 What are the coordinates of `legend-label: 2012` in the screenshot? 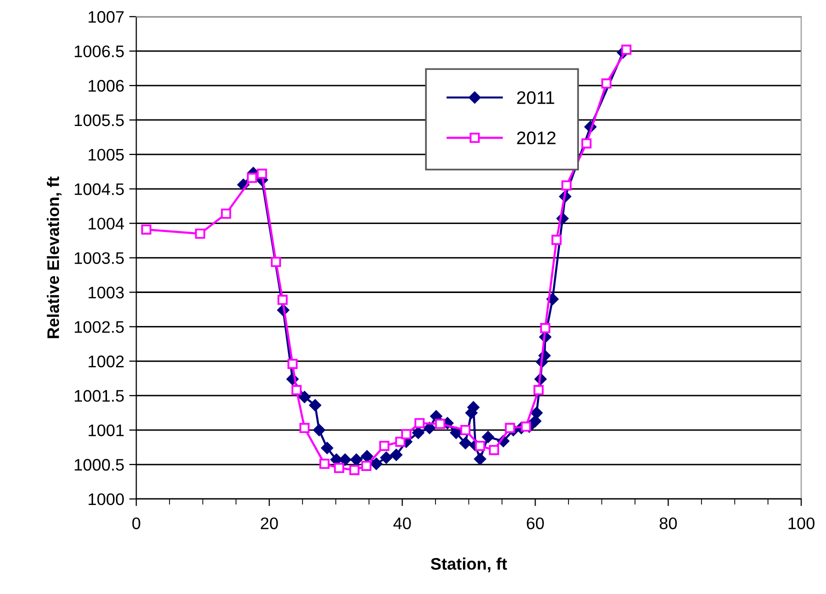 It's located at (536, 138).